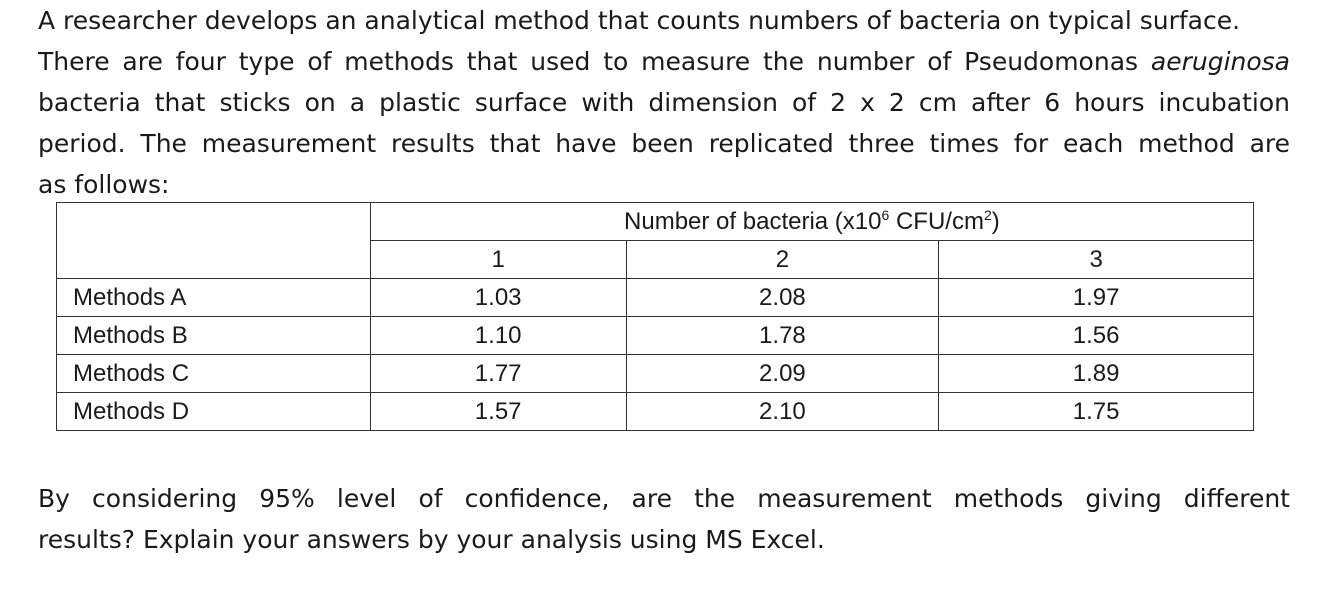  What do you see at coordinates (213, 373) in the screenshot?
I see `method-label: Methods C` at bounding box center [213, 373].